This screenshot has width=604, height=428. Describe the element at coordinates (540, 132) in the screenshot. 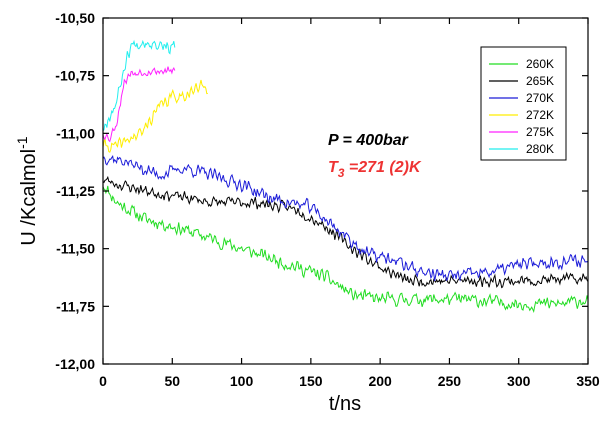

I see `legend-label-275K: 275K` at that location.